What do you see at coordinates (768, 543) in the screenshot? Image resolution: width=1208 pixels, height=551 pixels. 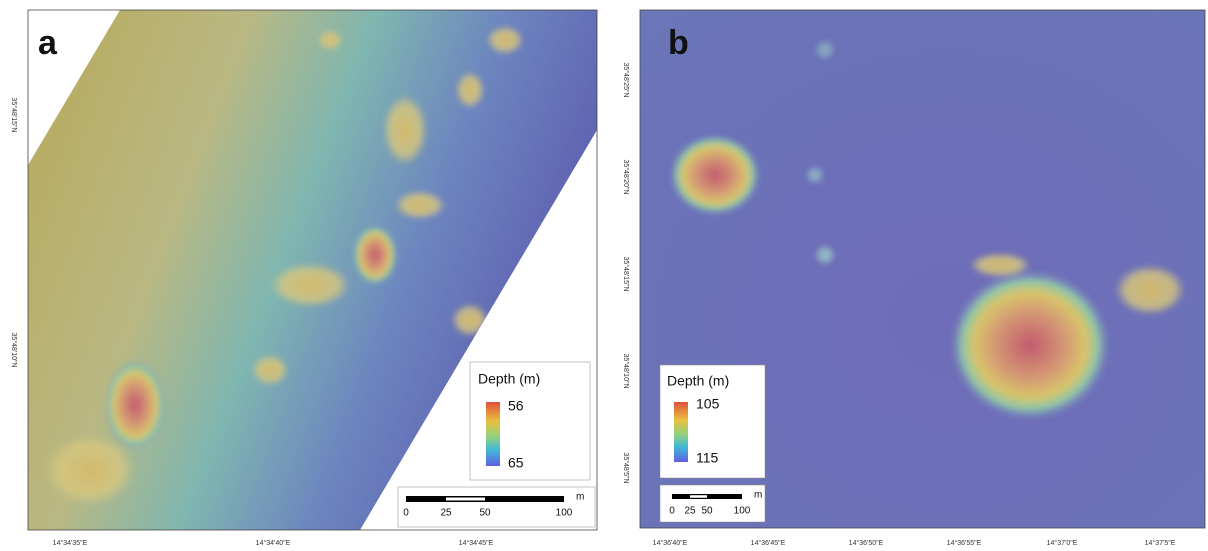 I see `x-coord-label: 14°36'45"E` at bounding box center [768, 543].